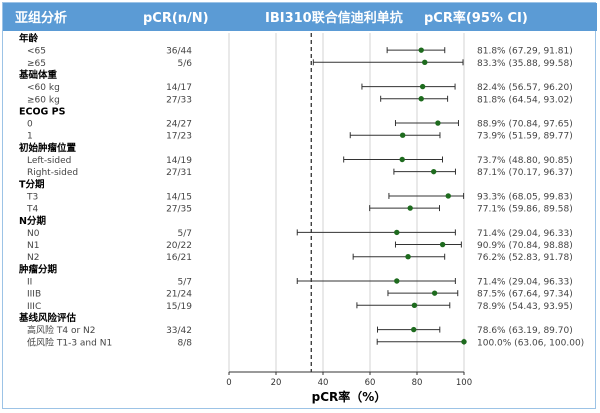 The width and height of the screenshot is (600, 413). I want to click on pcr-count: 14/15, so click(179, 197).